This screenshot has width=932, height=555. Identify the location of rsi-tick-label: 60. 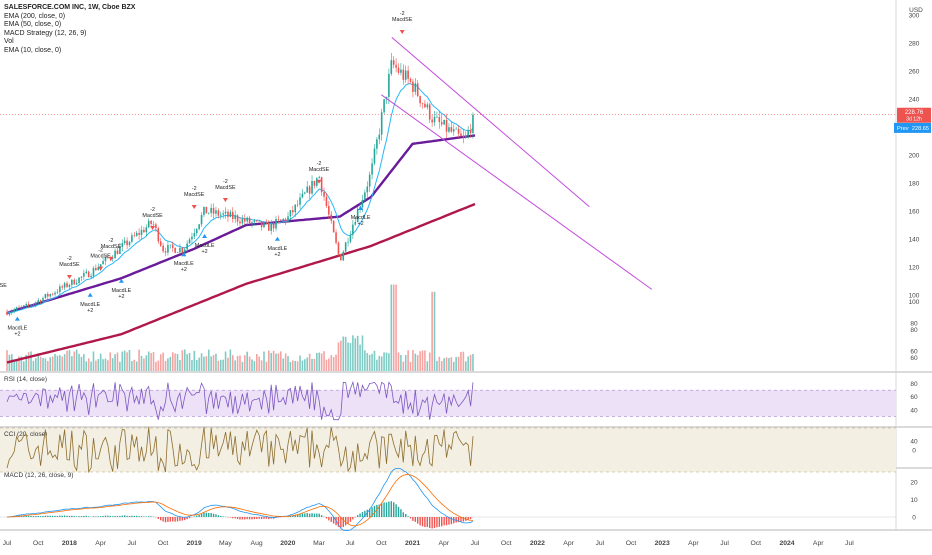
(914, 397).